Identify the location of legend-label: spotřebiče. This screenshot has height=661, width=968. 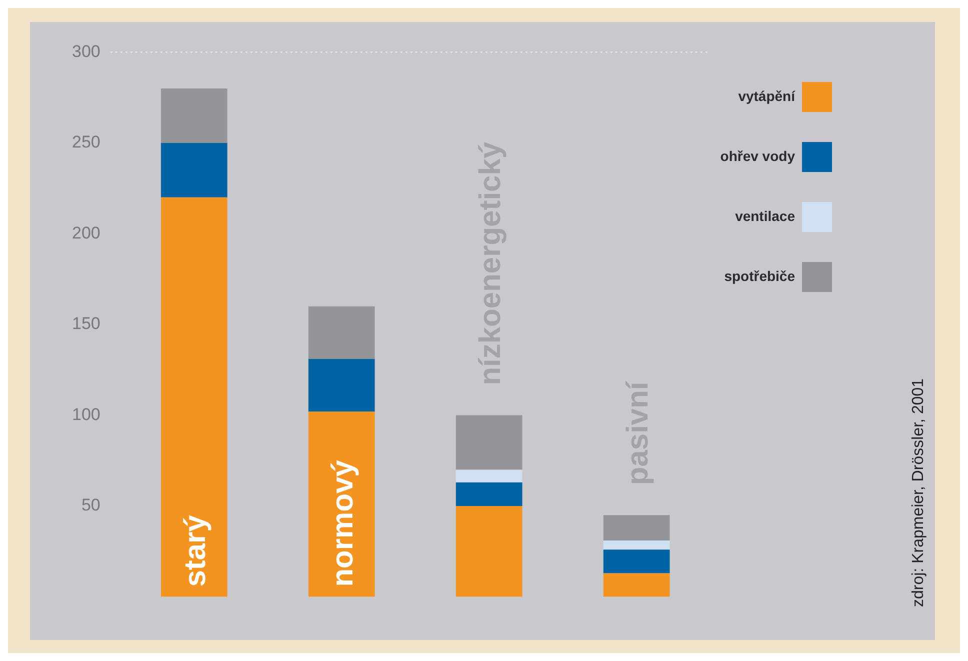
(760, 276).